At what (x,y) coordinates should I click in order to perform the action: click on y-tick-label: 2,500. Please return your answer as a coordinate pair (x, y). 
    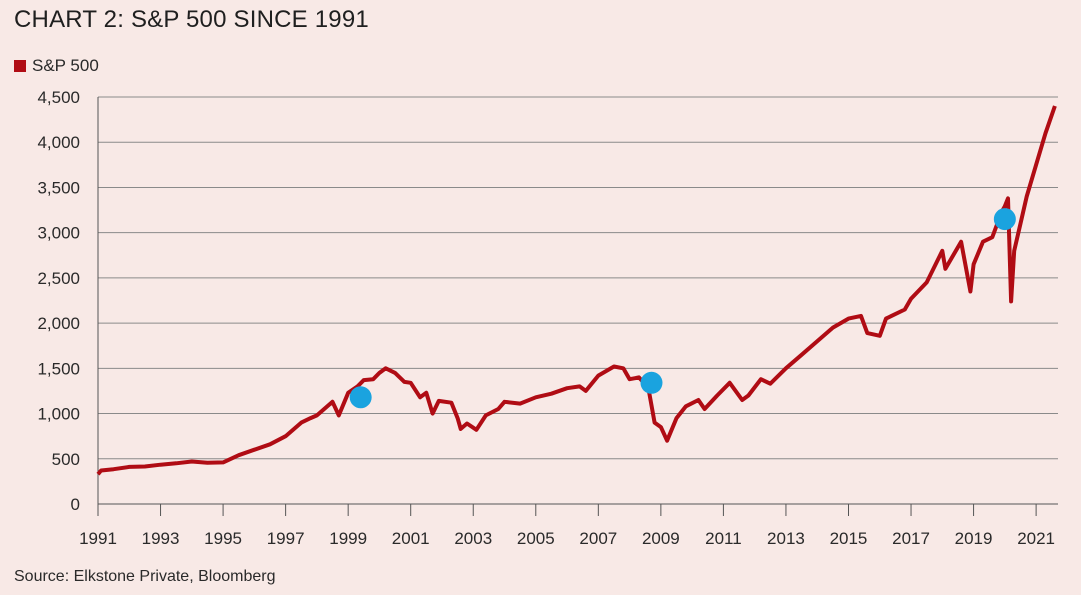
    Looking at the image, I should click on (58, 278).